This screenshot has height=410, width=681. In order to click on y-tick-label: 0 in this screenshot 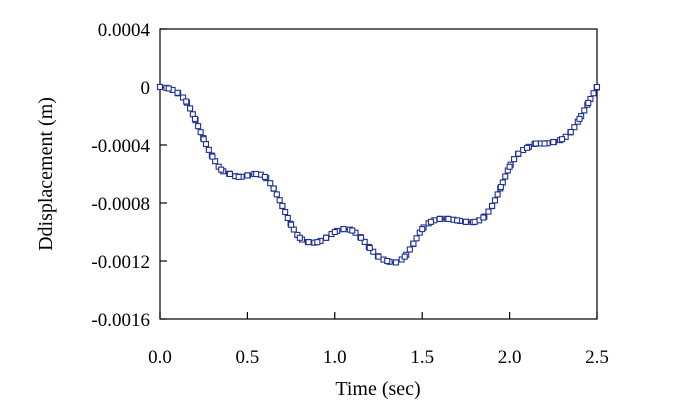, I will do `click(146, 88)`.